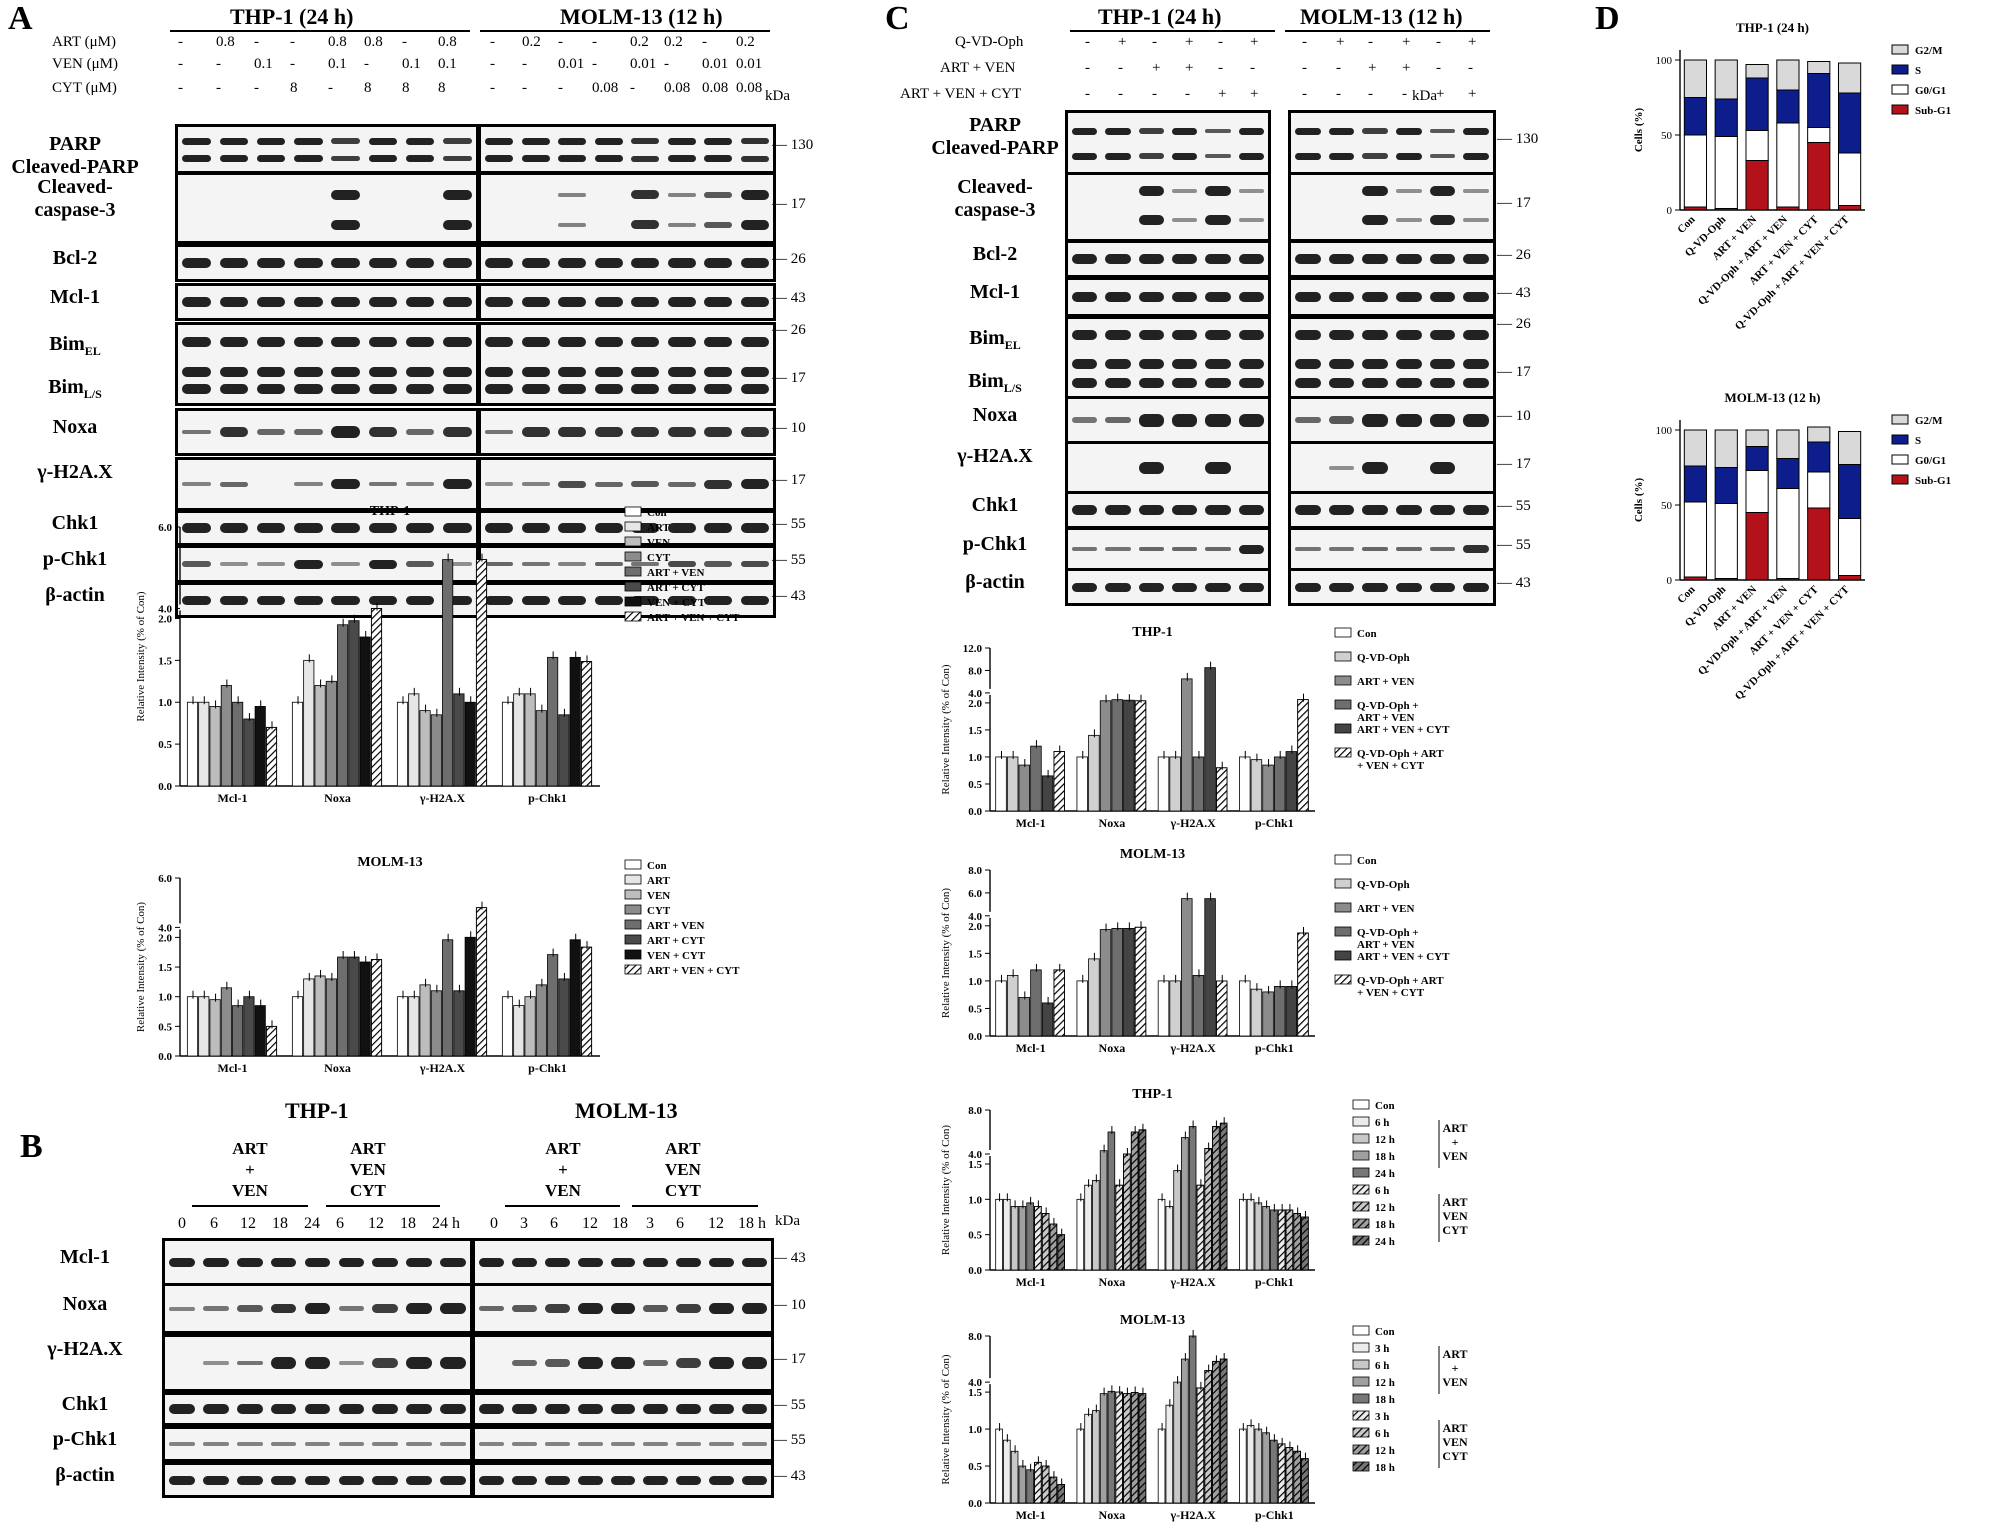 This screenshot has height=1525, width=1994. Describe the element at coordinates (1933, 481) in the screenshot. I see `legend-label: Sub-G1` at that location.